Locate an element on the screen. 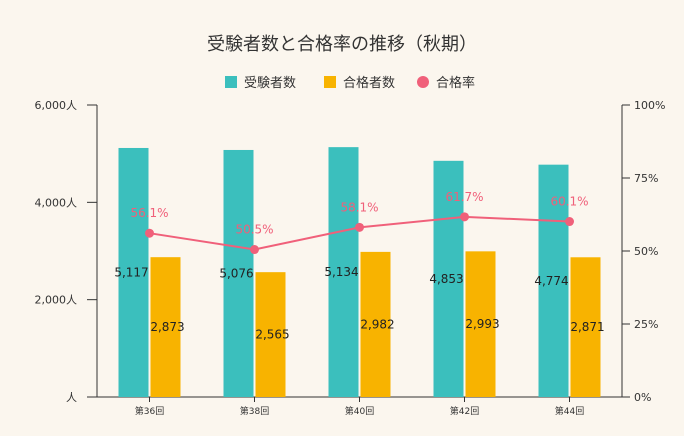  y-right-tick-label: 25% is located at coordinates (646, 324).